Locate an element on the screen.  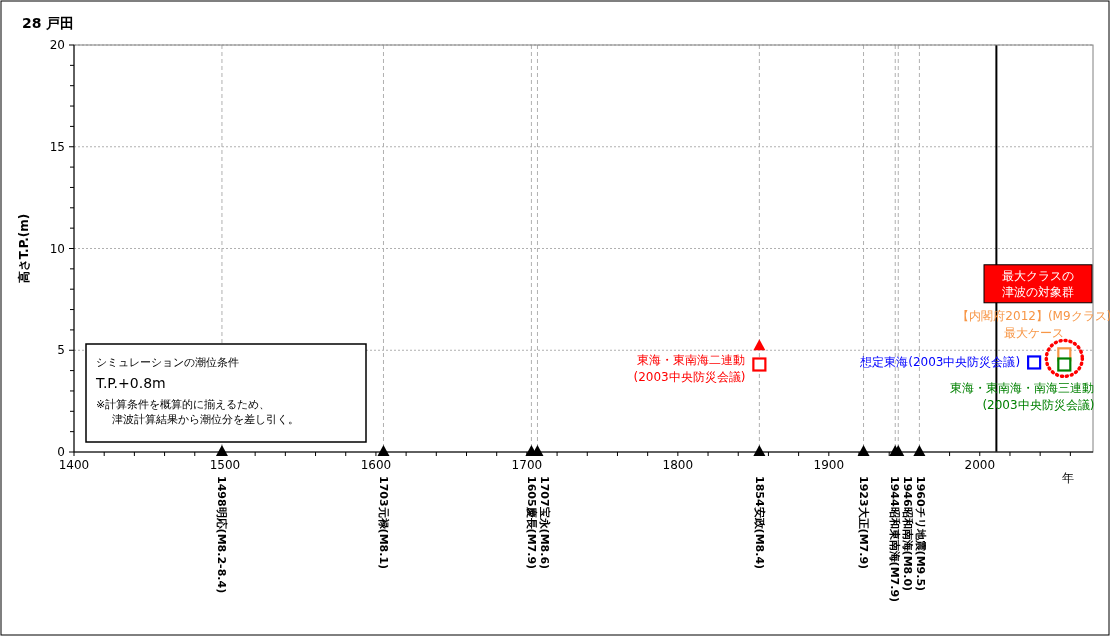
ref-line-label: 1605慶長(M7.9) is located at coordinates (531, 523).